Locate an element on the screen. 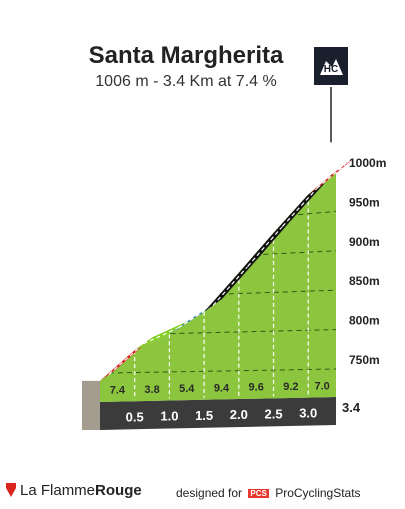 This screenshot has width=405, height=509. chart-title: Santa Margherita is located at coordinates (186, 55).